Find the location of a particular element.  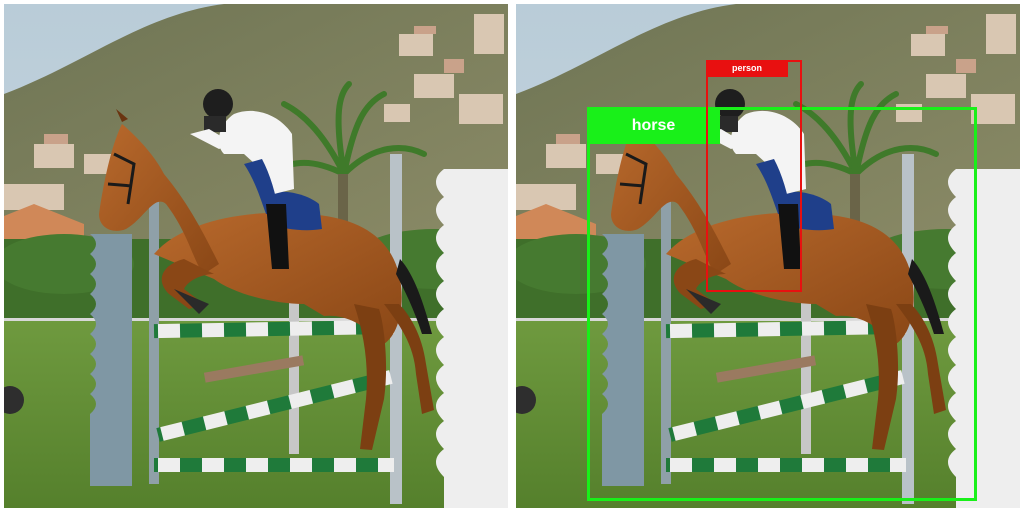

person-label: person is located at coordinates (747, 68).